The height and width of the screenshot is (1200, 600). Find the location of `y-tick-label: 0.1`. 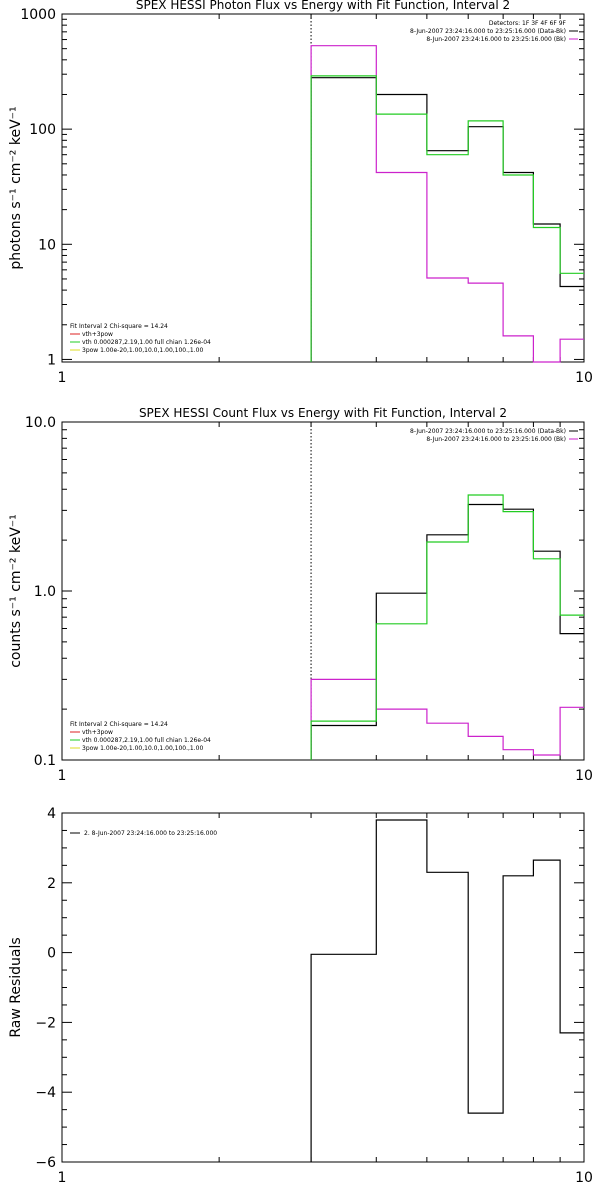

y-tick-label: 0.1 is located at coordinates (45, 761).